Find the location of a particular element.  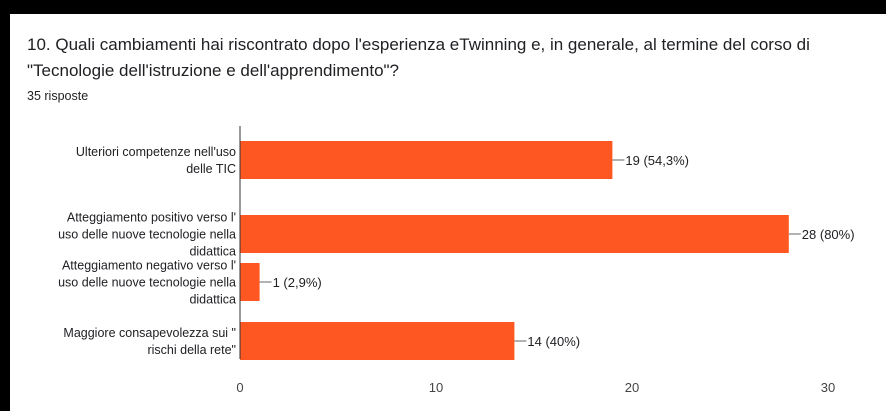

value-label-1: 19 (54,3%) is located at coordinates (657, 160).